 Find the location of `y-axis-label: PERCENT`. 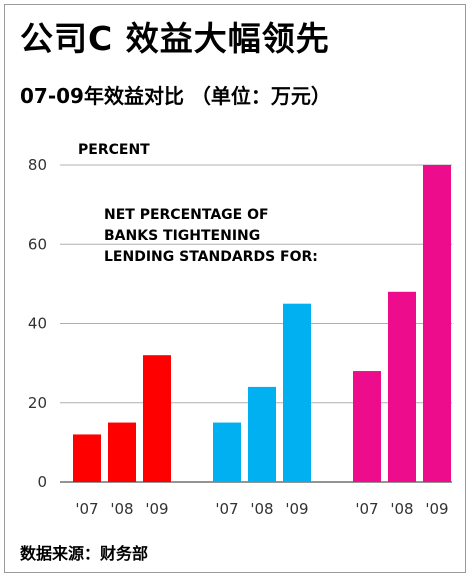

y-axis-label: PERCENT is located at coordinates (114, 150).